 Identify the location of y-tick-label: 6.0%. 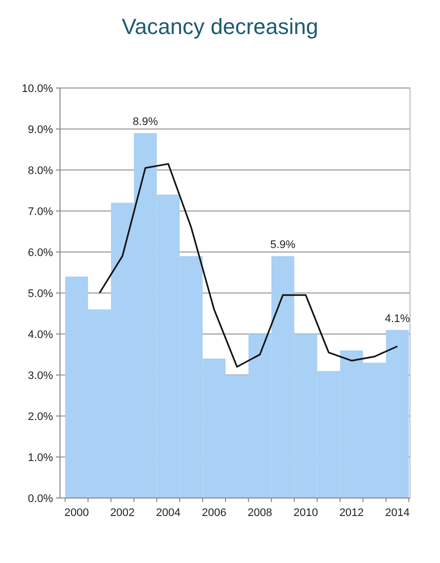
(41, 252).